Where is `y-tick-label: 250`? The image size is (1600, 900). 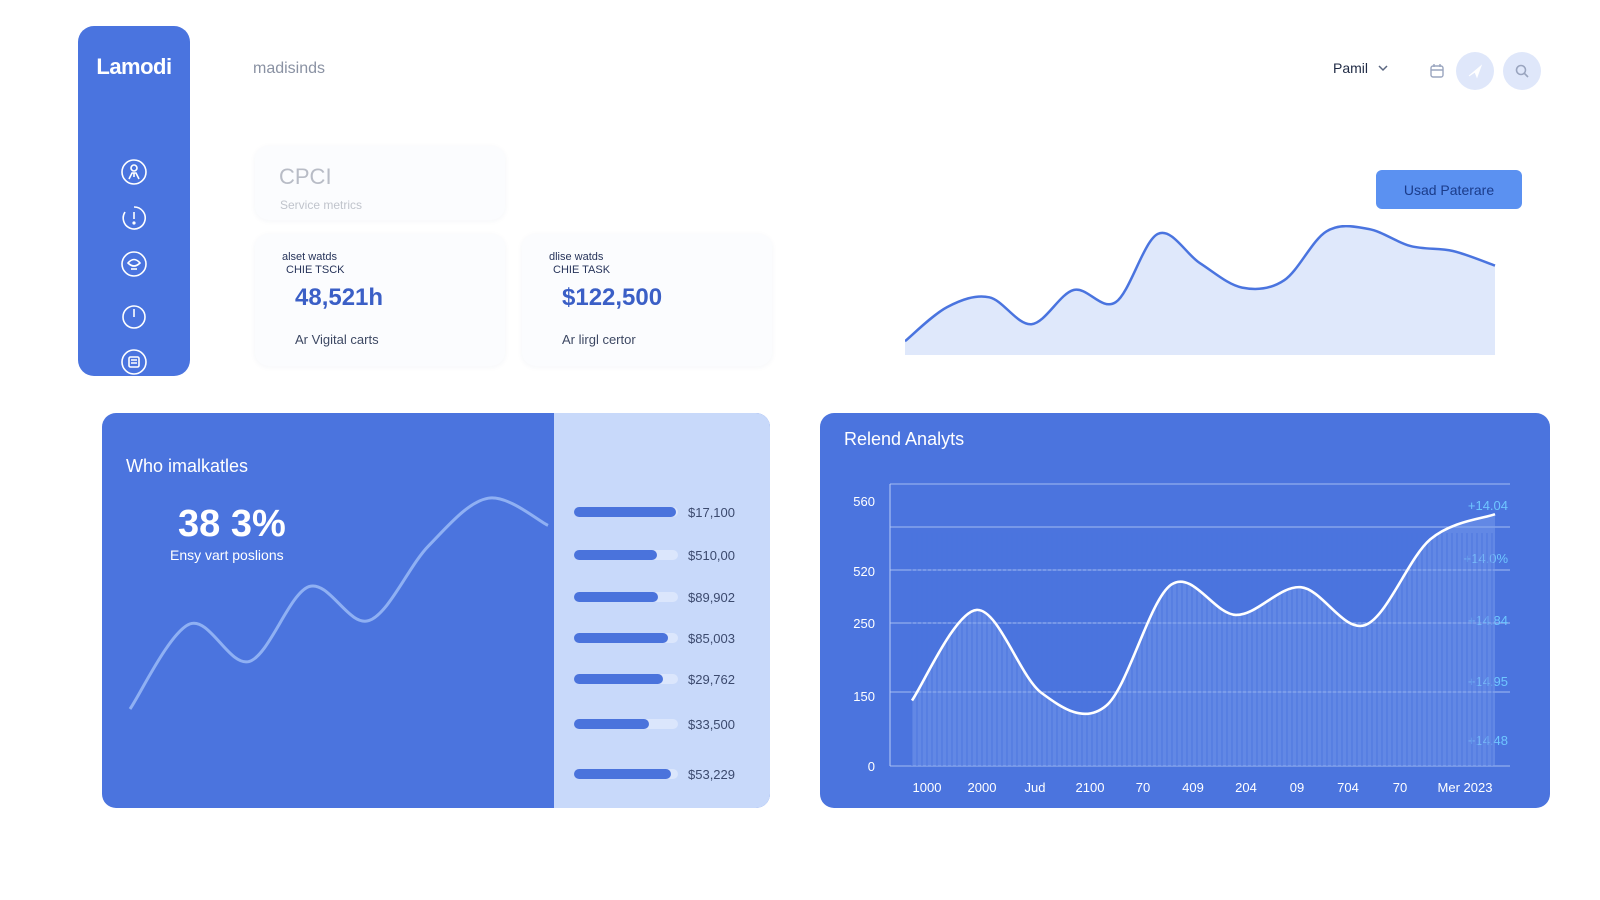 y-tick-label: 250 is located at coordinates (864, 623).